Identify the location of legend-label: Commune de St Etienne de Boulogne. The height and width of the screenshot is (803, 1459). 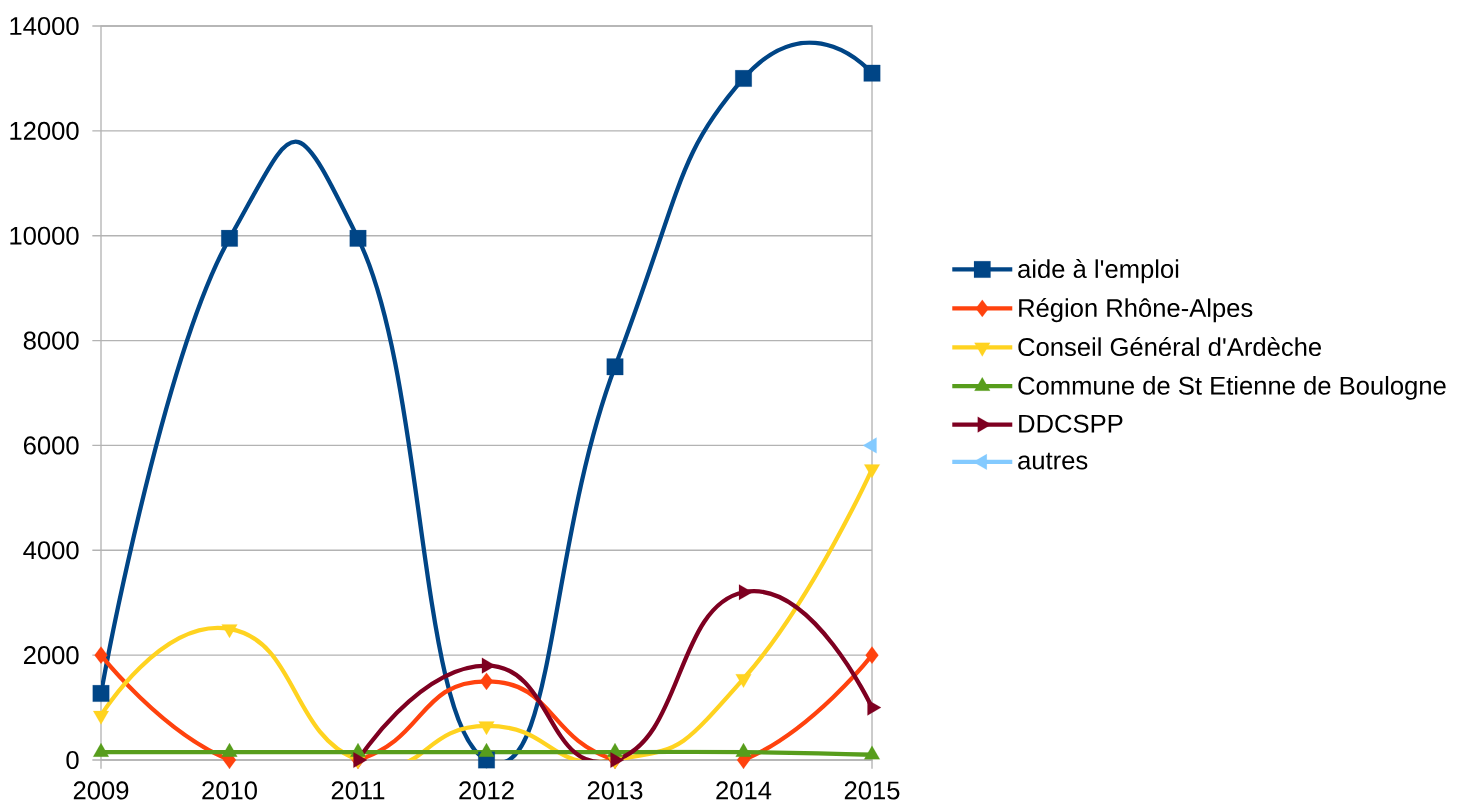
(1232, 387).